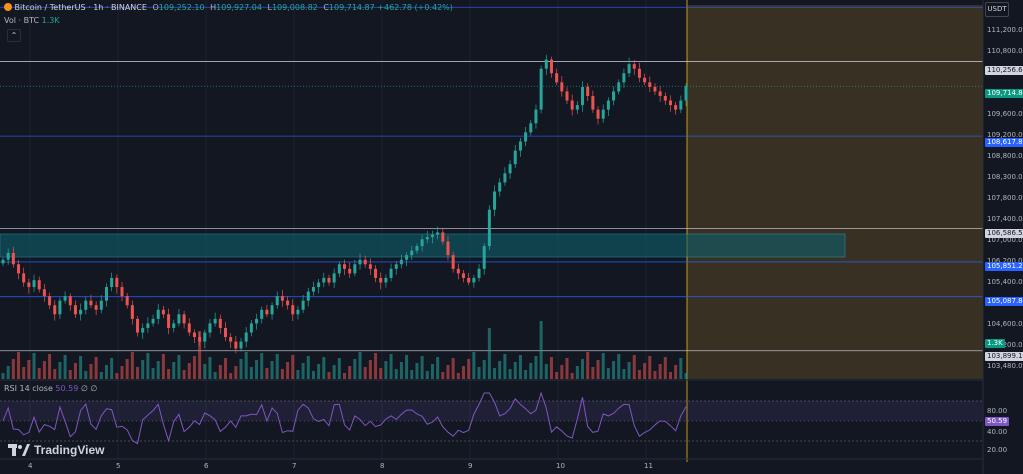 Image resolution: width=1023 pixels, height=474 pixels. What do you see at coordinates (1005, 135) in the screenshot?
I see `price-axis-label: 109,200.00` at bounding box center [1005, 135].